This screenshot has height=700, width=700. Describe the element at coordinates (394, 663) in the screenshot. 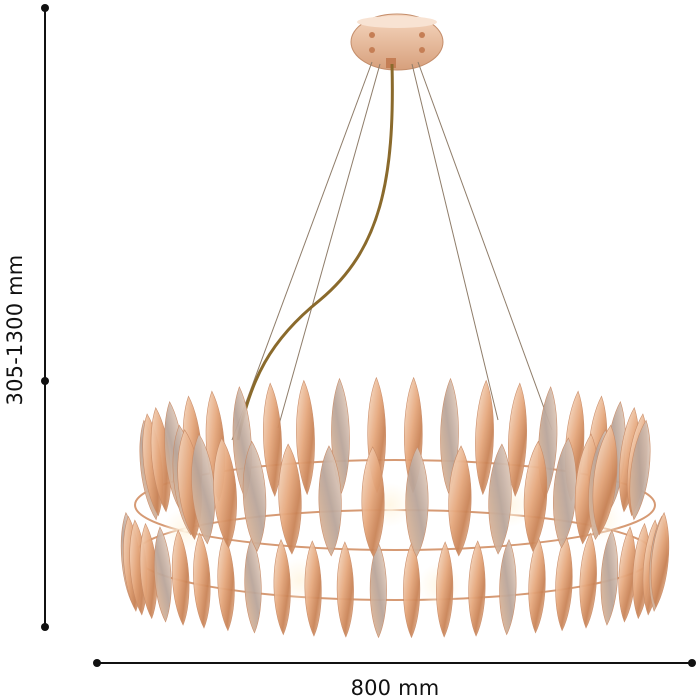

I see `width-dimension-line` at that location.